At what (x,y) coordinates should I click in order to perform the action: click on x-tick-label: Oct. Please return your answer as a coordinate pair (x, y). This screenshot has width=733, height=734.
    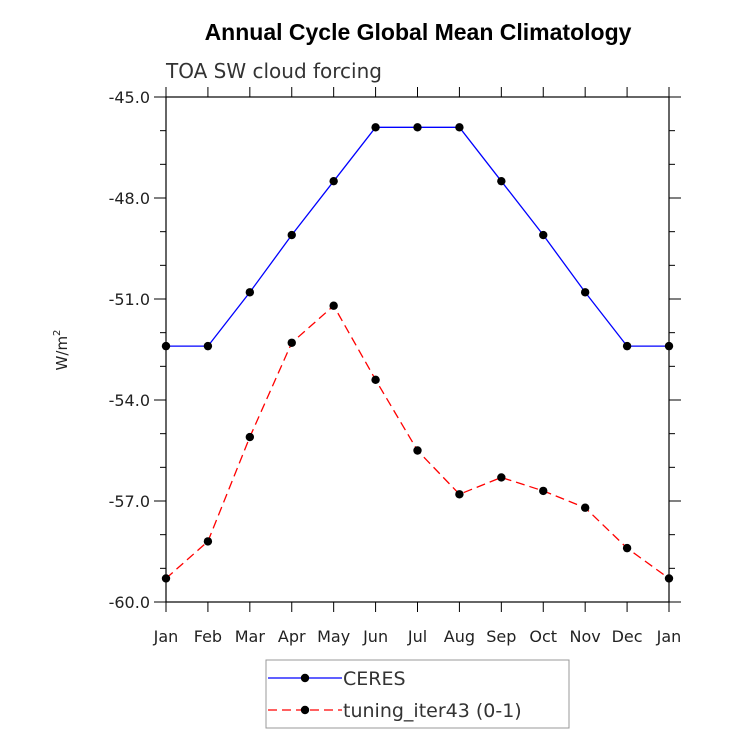
    Looking at the image, I should click on (543, 636).